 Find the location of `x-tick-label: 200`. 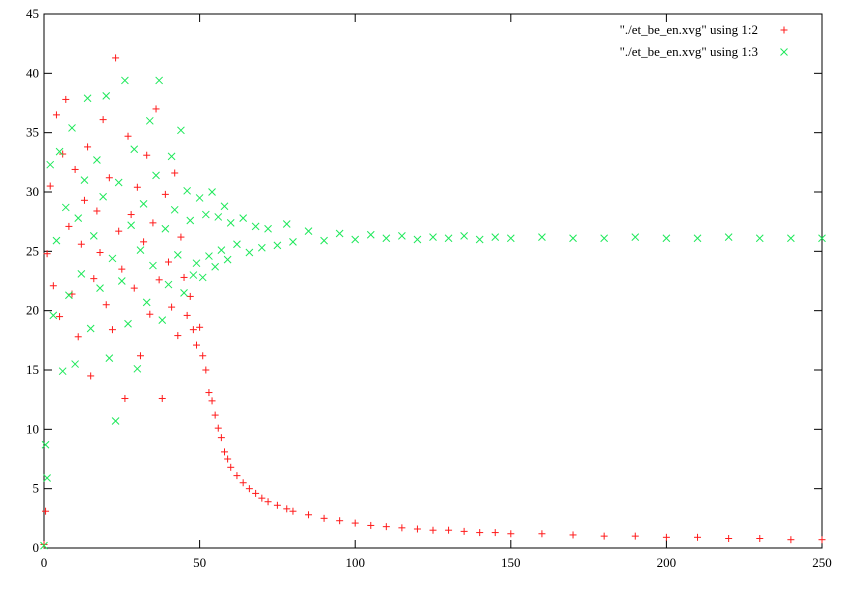

x-tick-label: 200 is located at coordinates (667, 562).